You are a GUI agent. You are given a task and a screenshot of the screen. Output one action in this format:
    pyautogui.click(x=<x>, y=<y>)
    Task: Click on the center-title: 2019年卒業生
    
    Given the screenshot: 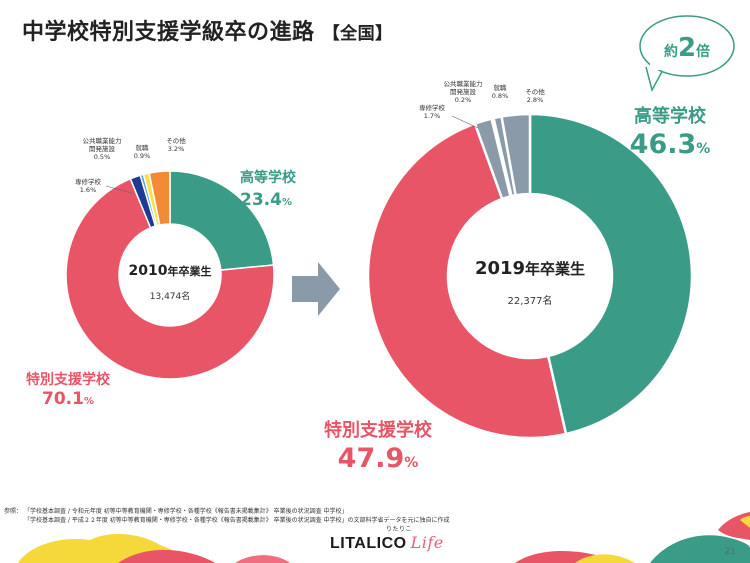 What is the action you would take?
    pyautogui.click(x=530, y=268)
    